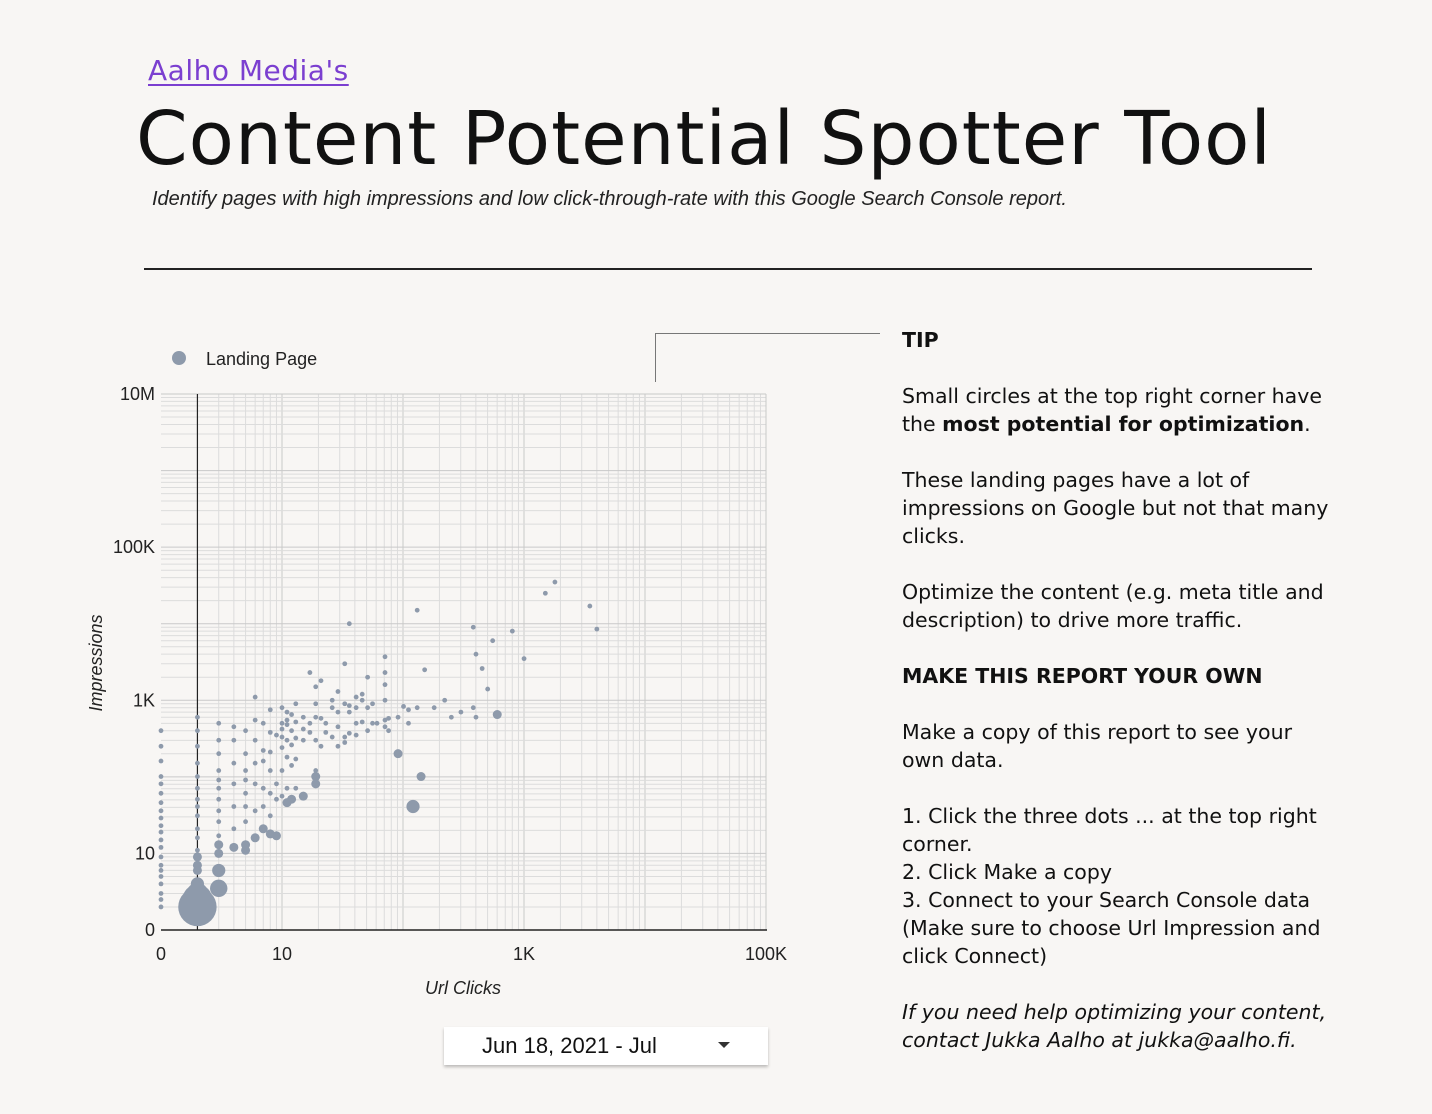  What do you see at coordinates (379, 753) in the screenshot?
I see `chart-points` at bounding box center [379, 753].